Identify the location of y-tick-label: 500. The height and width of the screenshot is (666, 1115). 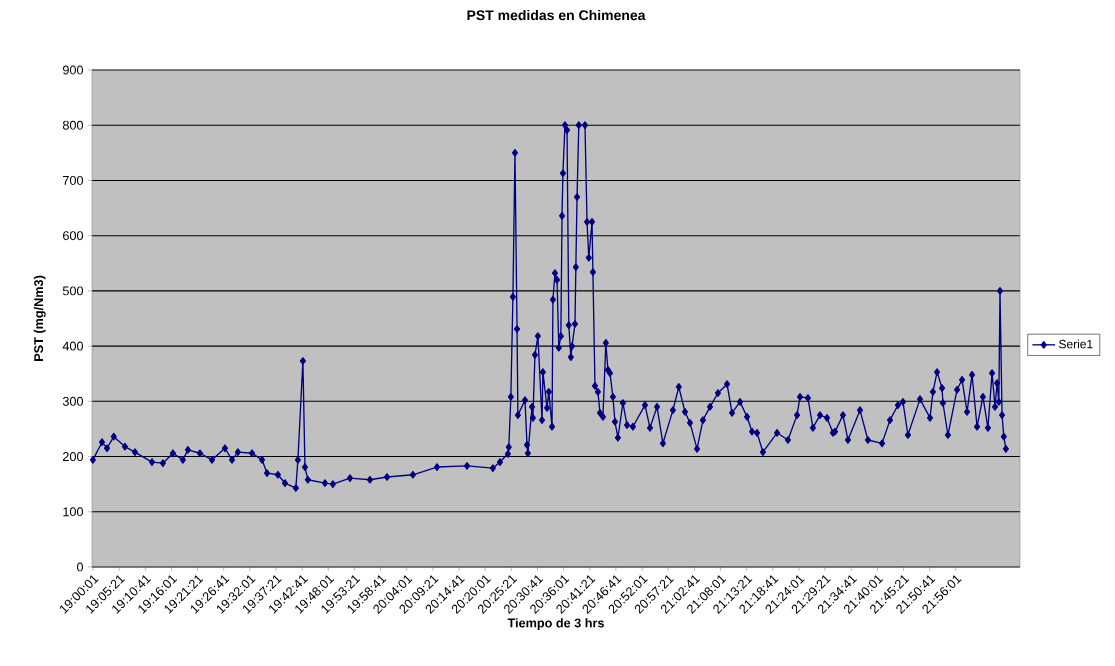
(73, 291).